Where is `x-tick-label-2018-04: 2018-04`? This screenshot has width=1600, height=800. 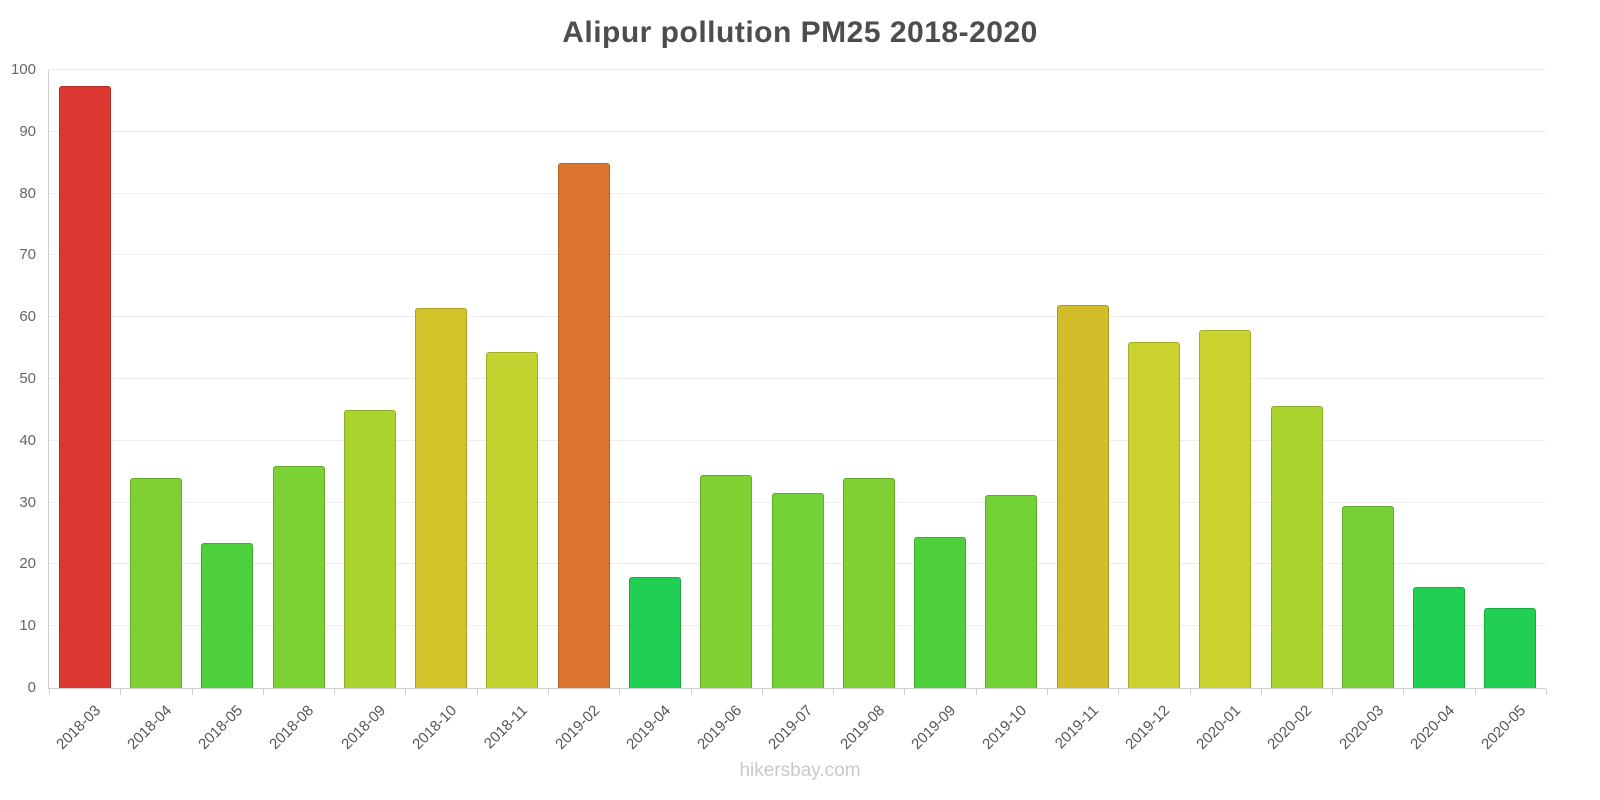 x-tick-label-2018-04: 2018-04 is located at coordinates (149, 727).